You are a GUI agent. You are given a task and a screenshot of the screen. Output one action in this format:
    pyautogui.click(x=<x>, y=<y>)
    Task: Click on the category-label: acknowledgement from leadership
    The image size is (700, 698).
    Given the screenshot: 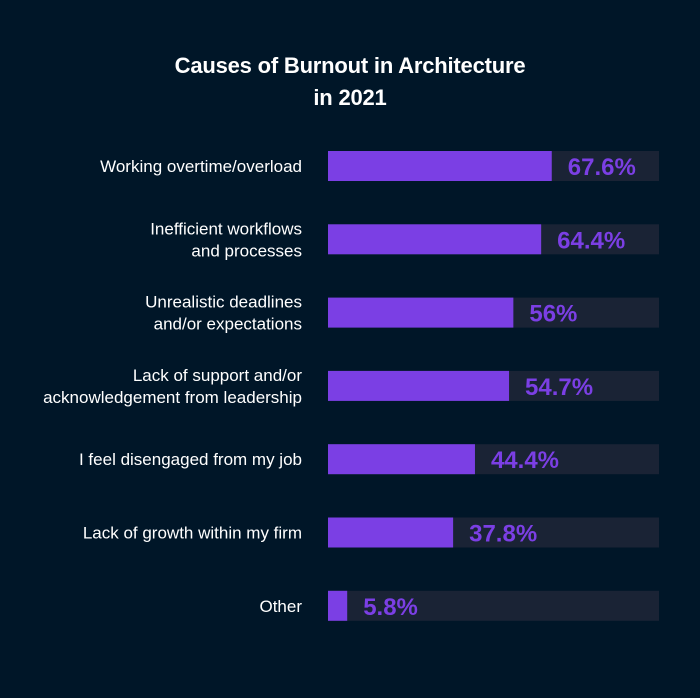 What is the action you would take?
    pyautogui.click(x=172, y=397)
    